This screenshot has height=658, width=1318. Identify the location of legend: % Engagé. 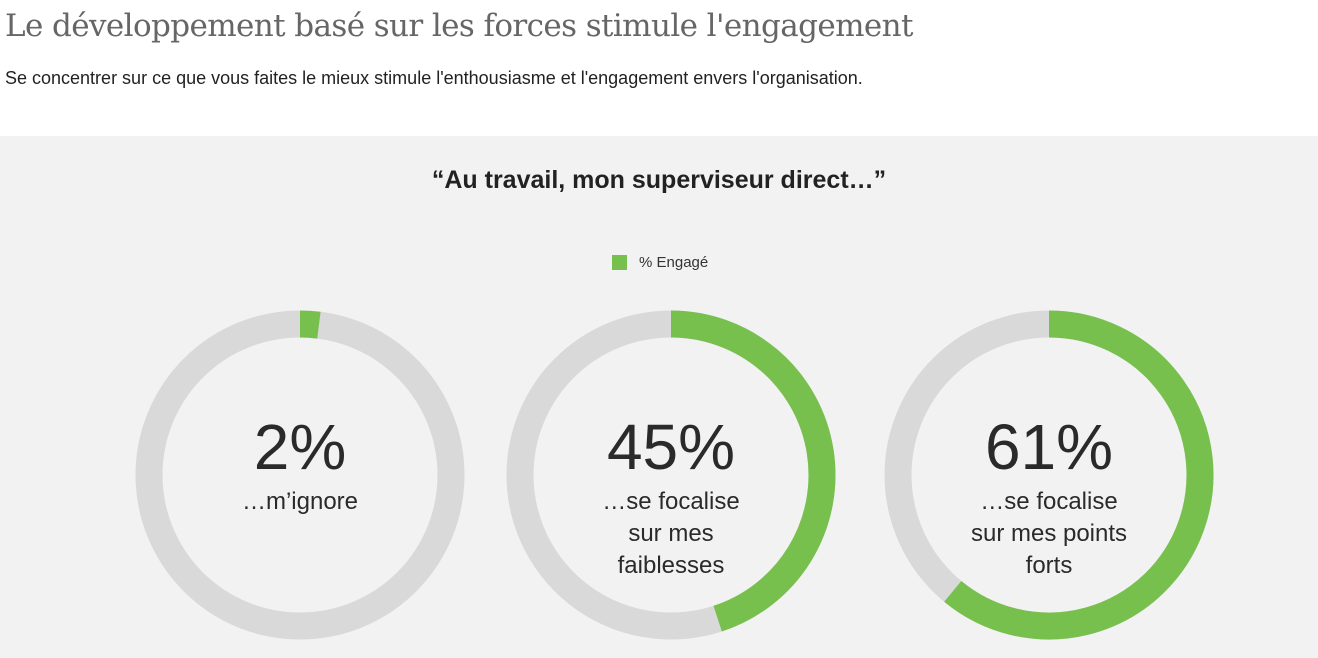
(660, 262).